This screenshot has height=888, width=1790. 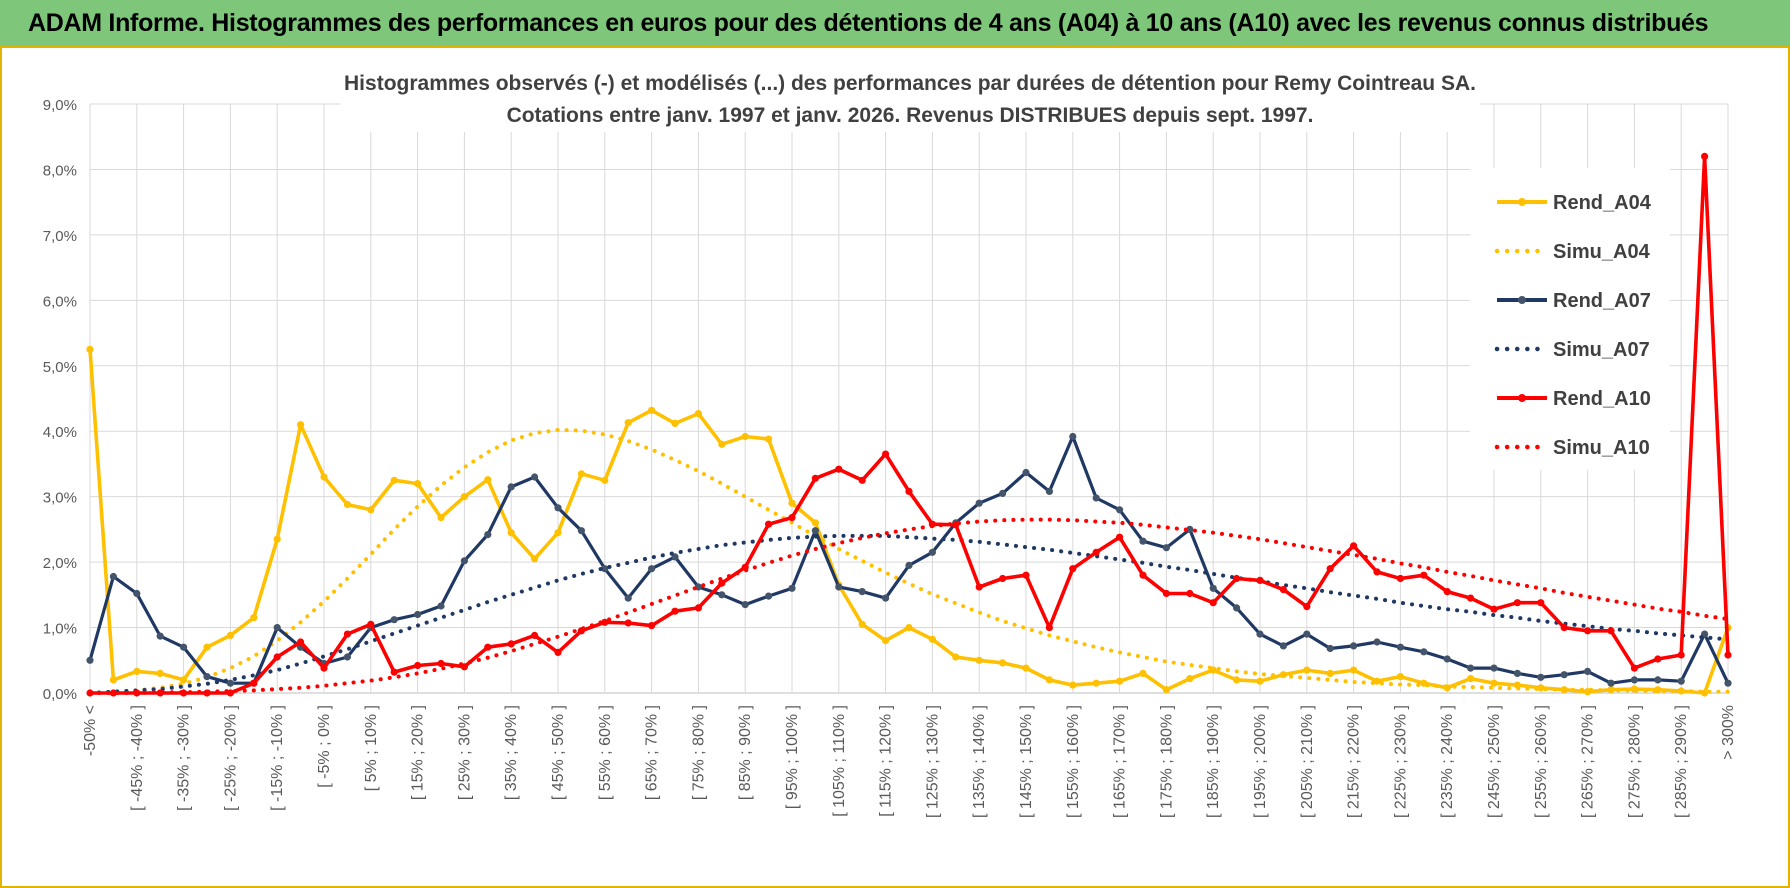 What do you see at coordinates (1601, 448) in the screenshot?
I see `legend-label-simu-a10: Simu_A10` at bounding box center [1601, 448].